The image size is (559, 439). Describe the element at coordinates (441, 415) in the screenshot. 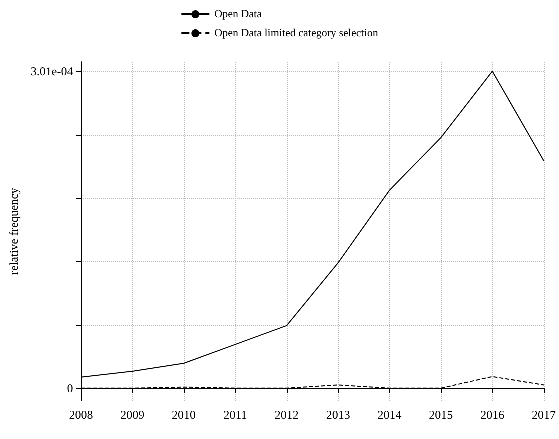

I see `x-tick-label: 2015` at that location.